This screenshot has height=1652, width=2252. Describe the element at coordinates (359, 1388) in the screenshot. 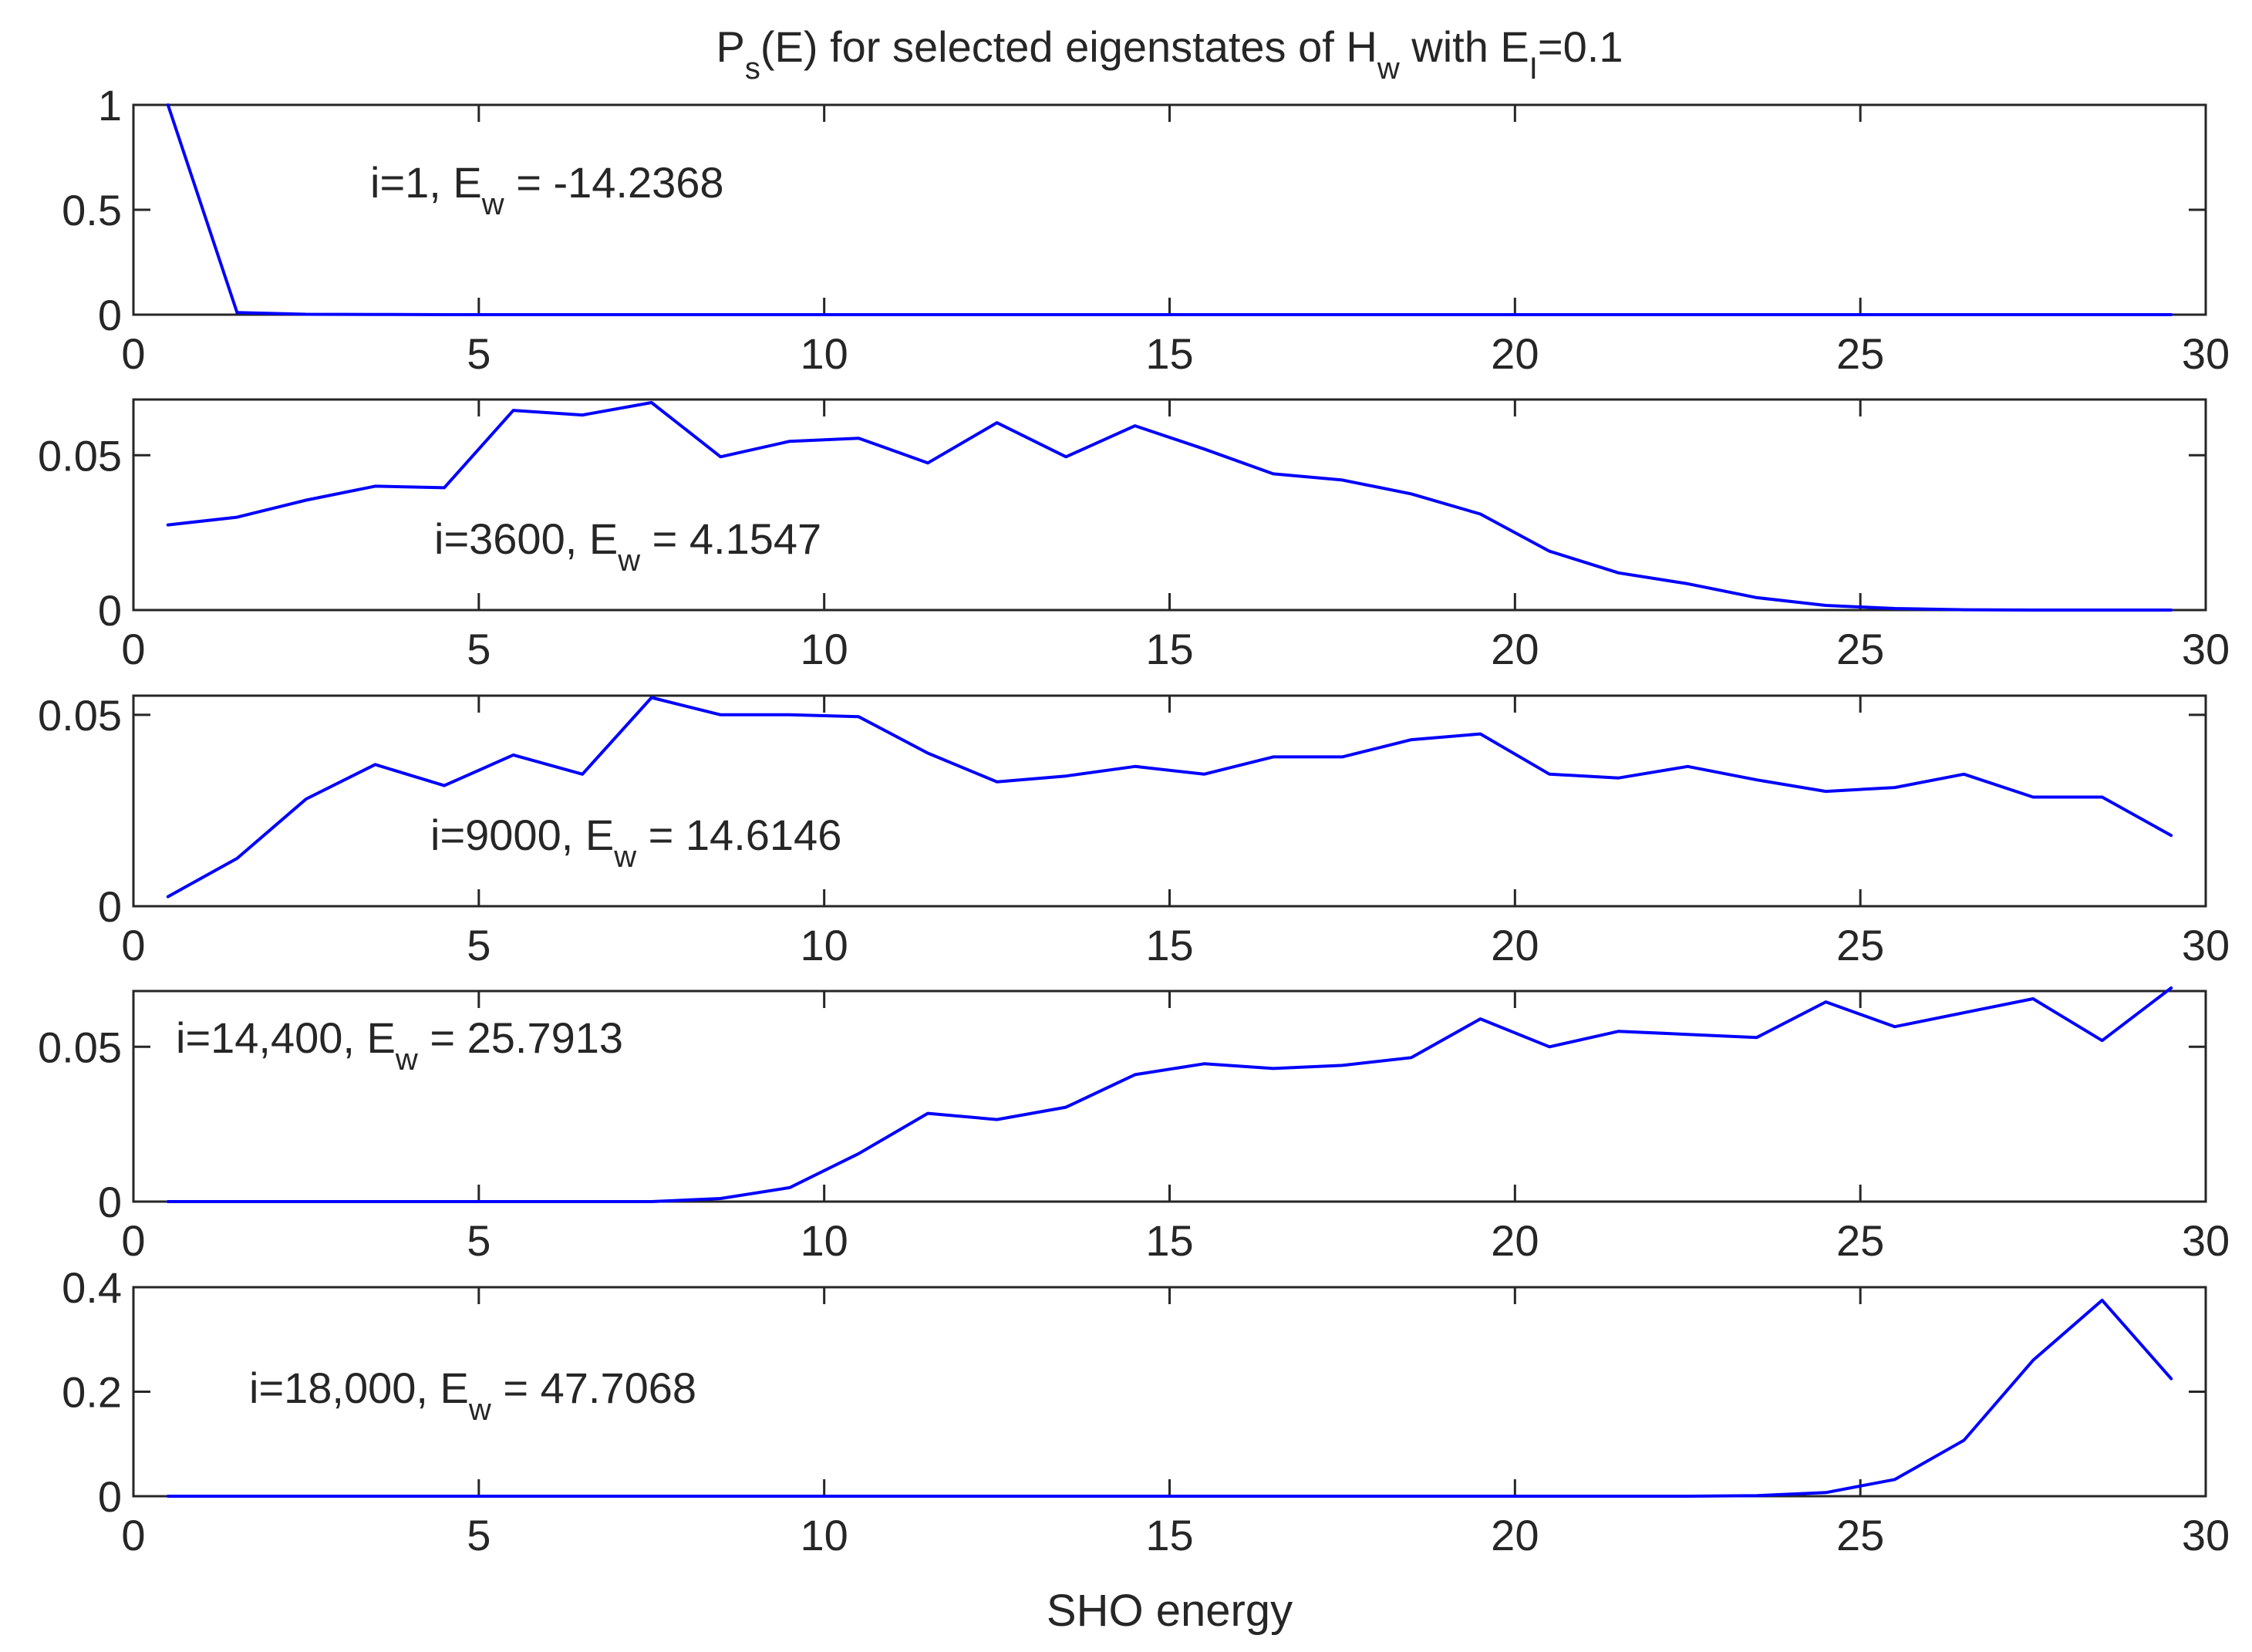

I see `panel-annotation-part-0: i=18,000, E` at that location.